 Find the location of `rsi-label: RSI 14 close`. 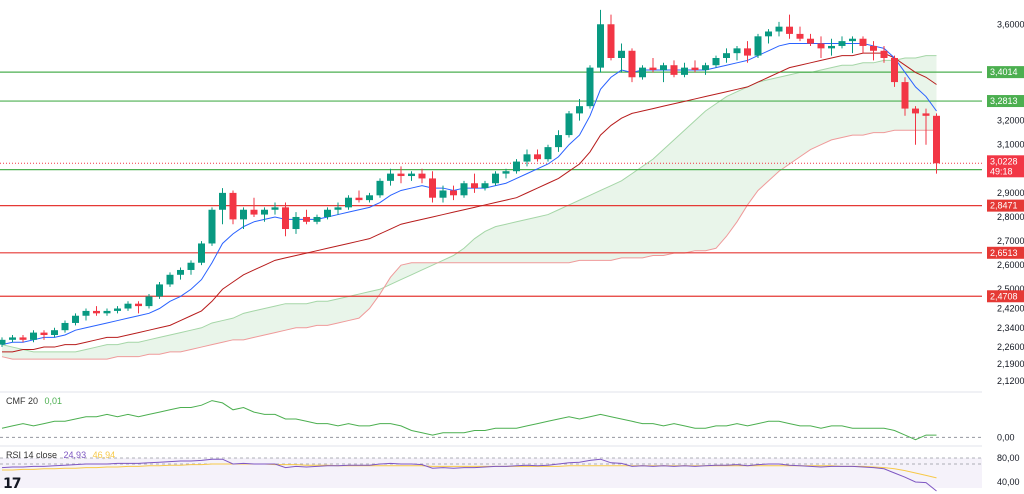

rsi-label: RSI 14 close is located at coordinates (32, 455).